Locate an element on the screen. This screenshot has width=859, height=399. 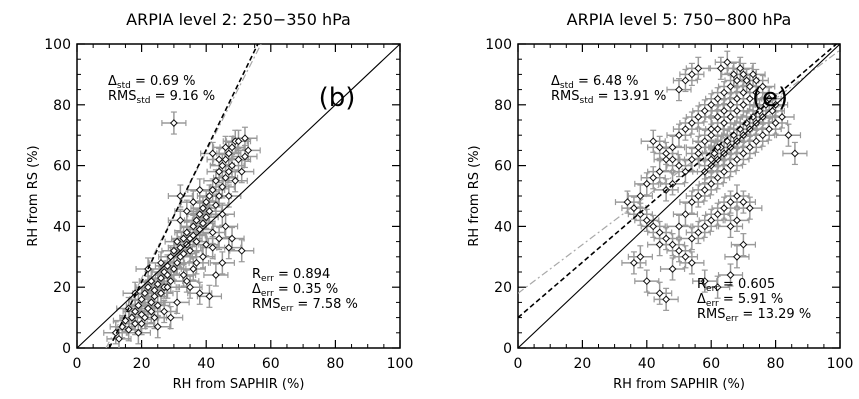
y-axis-label: RH from RS (%) is located at coordinates (33, 195).